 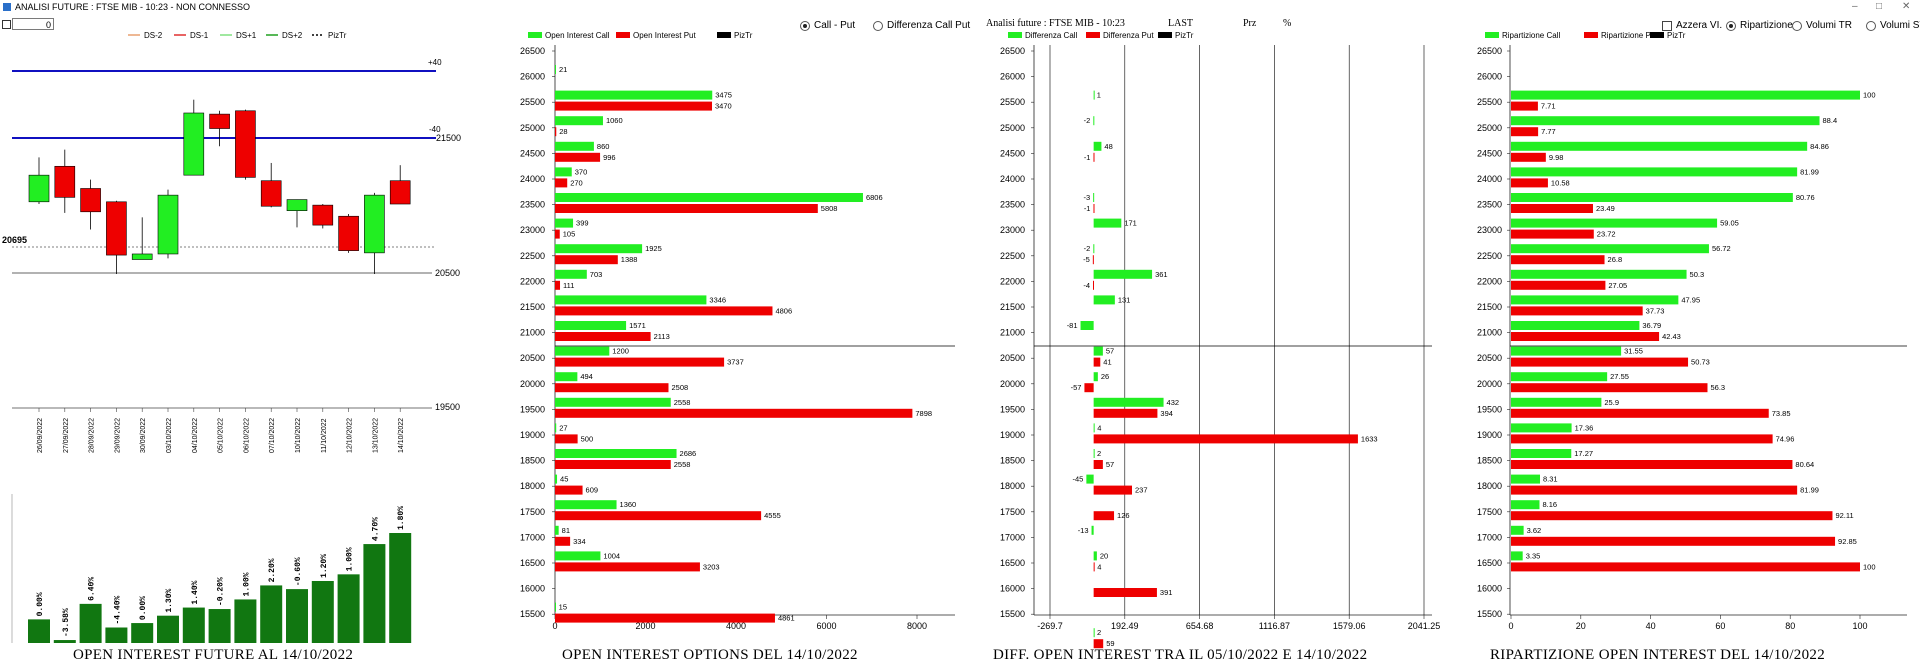 What do you see at coordinates (1651, 325) in the screenshot?
I see `split-call-bar-label: 36.79` at bounding box center [1651, 325].